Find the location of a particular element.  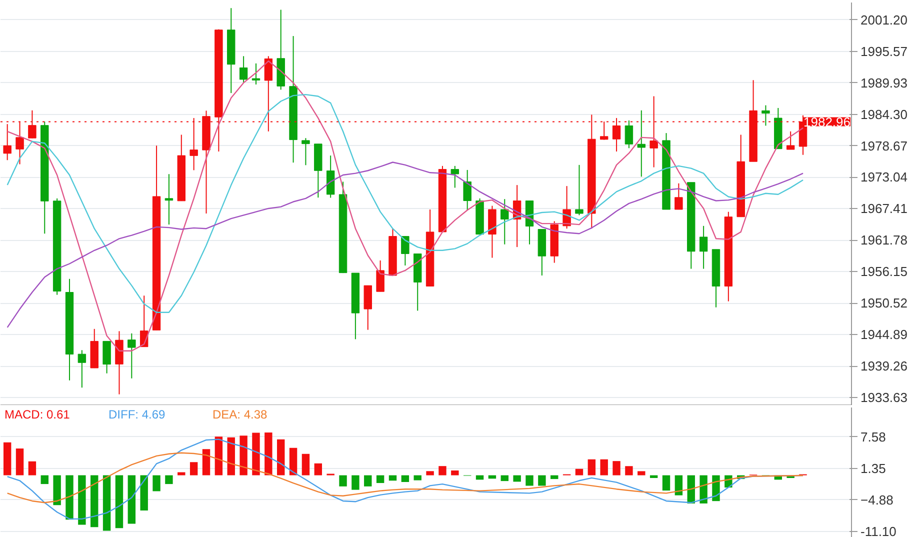

text: DEA: 4.38 is located at coordinates (240, 415).